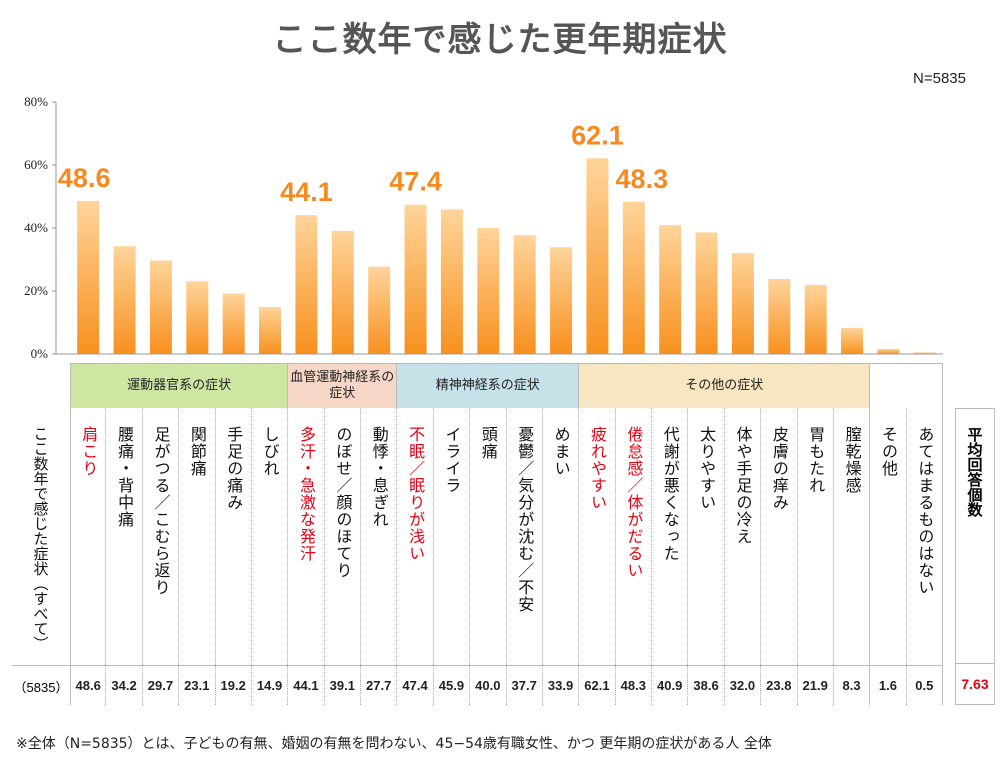 This screenshot has width=1000, height=760. I want to click on category-group-header: 血管運動神経系の症状, so click(343, 385).